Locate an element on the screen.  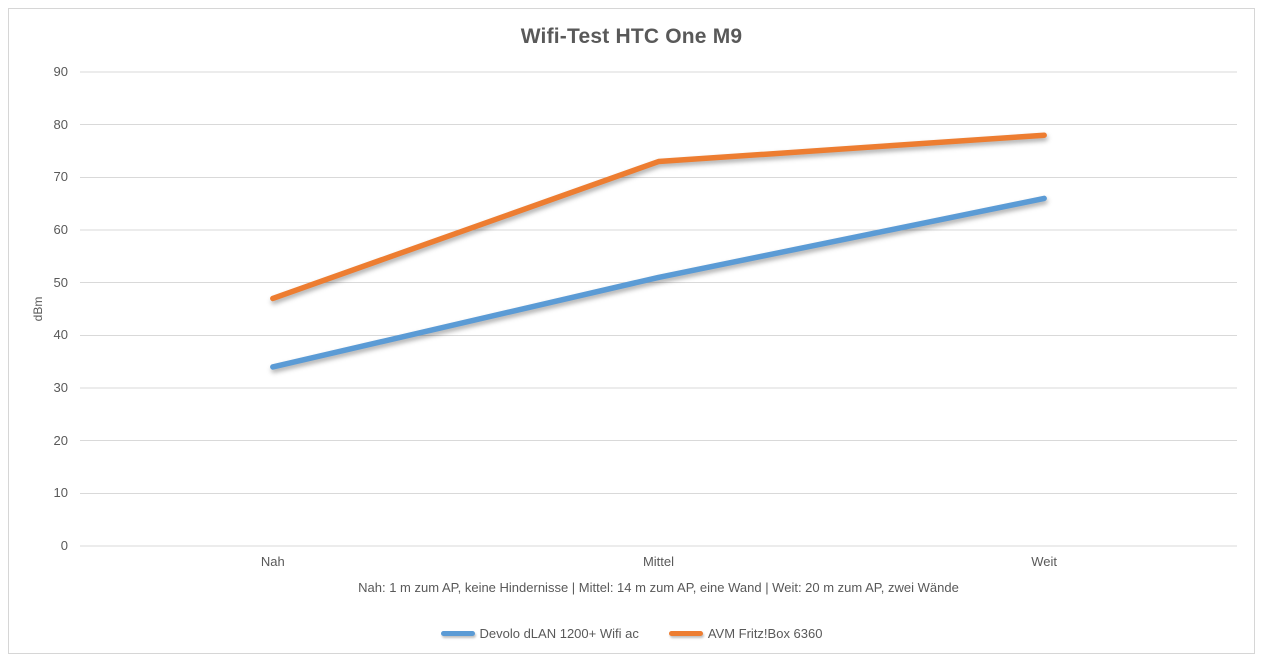
y-tick-label: 40 is located at coordinates (60, 335).